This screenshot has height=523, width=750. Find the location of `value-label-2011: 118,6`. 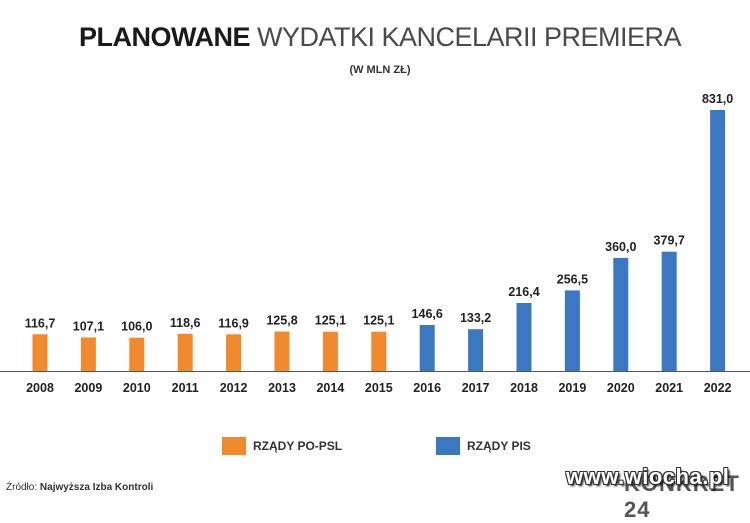

value-label-2011: 118,6 is located at coordinates (185, 323).